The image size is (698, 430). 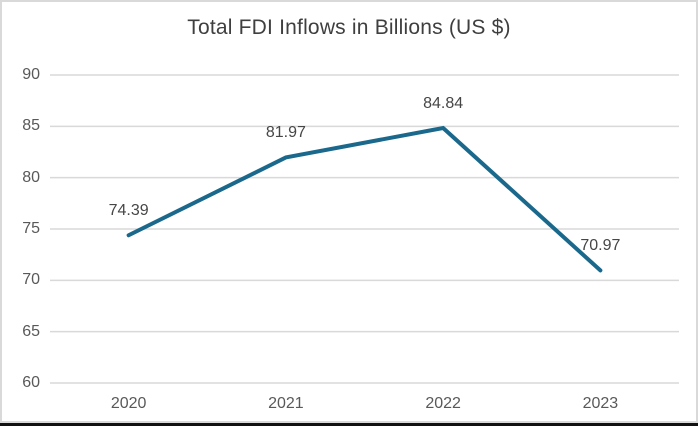 What do you see at coordinates (443, 403) in the screenshot?
I see `x-tick-label: 2022` at bounding box center [443, 403].